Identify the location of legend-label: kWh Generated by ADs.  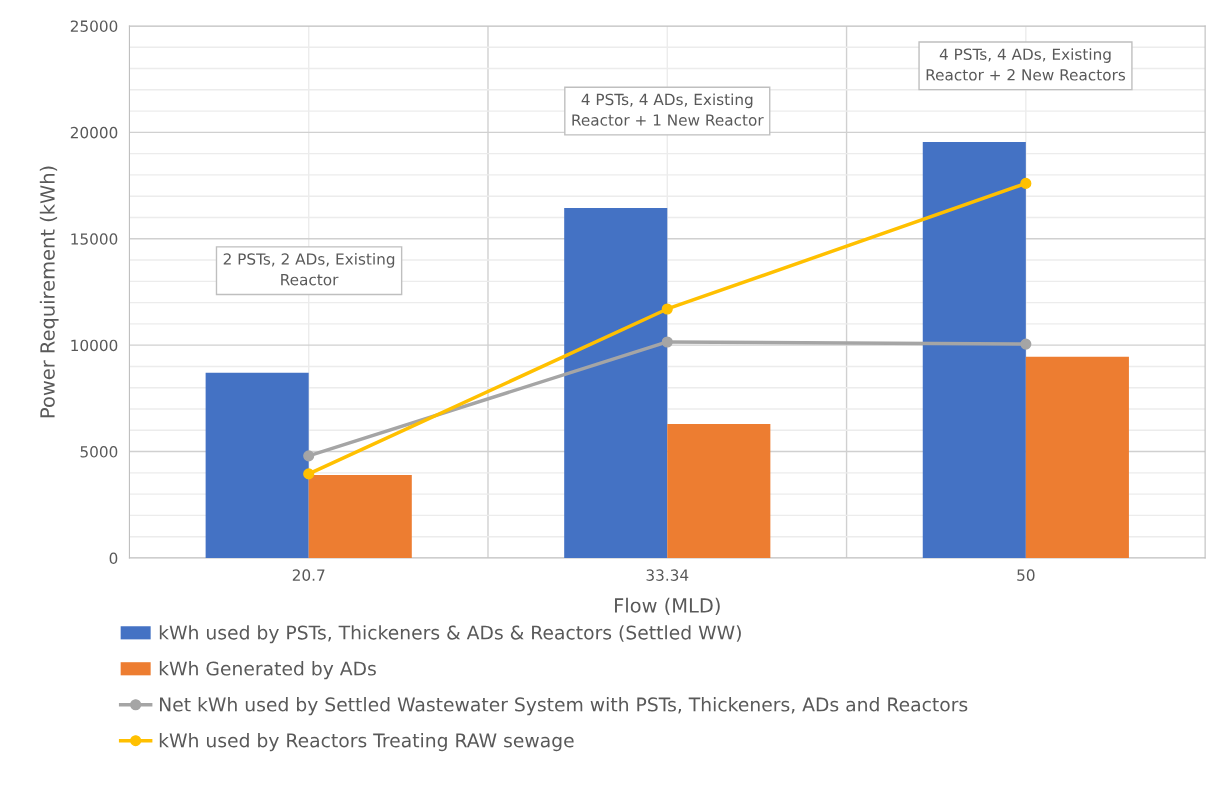
(267, 670).